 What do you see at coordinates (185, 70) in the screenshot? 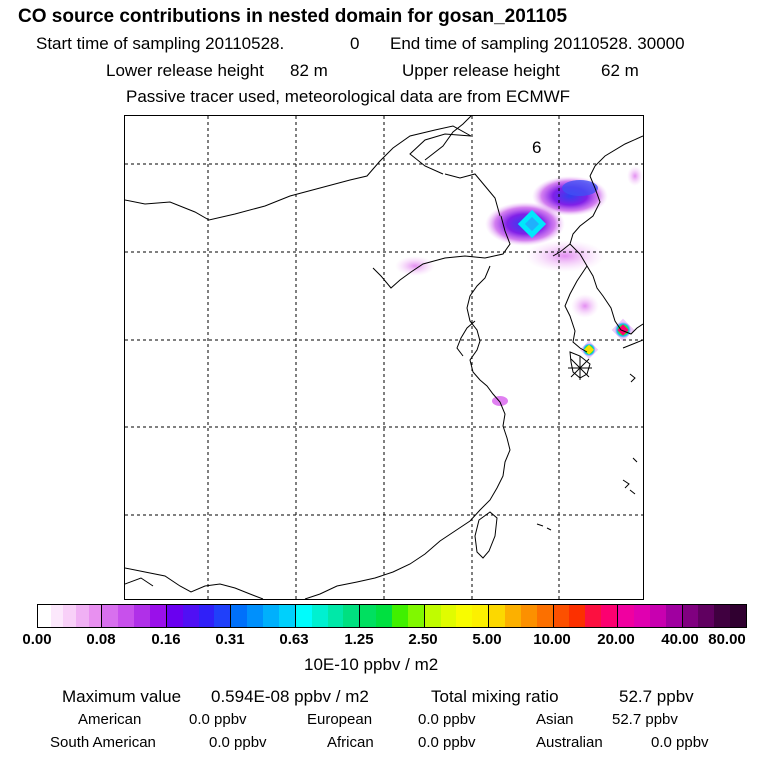
I see `lower-release-label: Lower release height` at bounding box center [185, 70].